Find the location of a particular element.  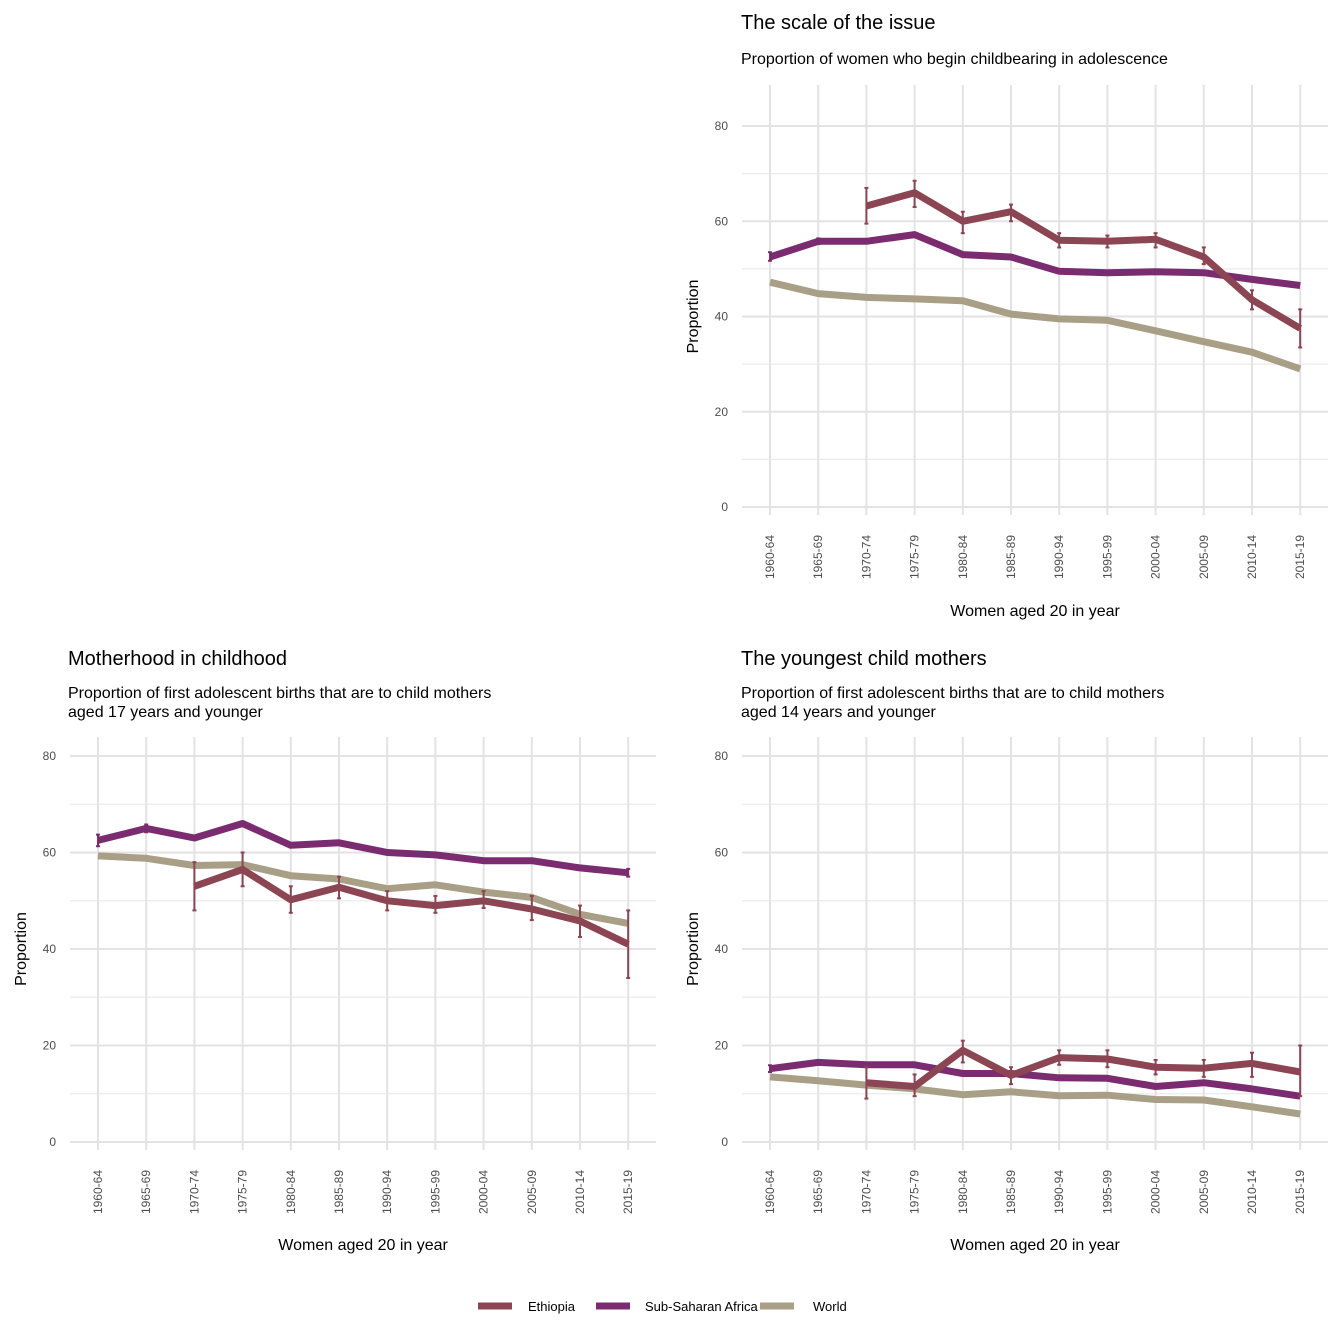

legend-label: Ethiopia is located at coordinates (552, 1306).